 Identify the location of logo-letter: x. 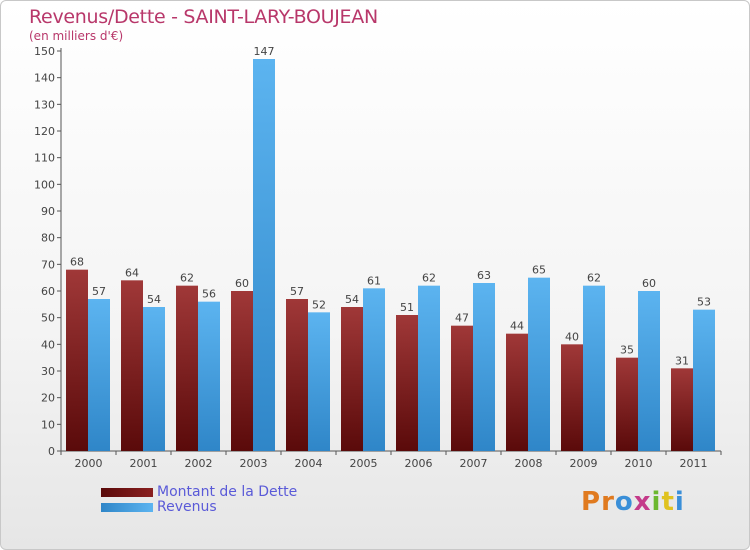
(642, 502).